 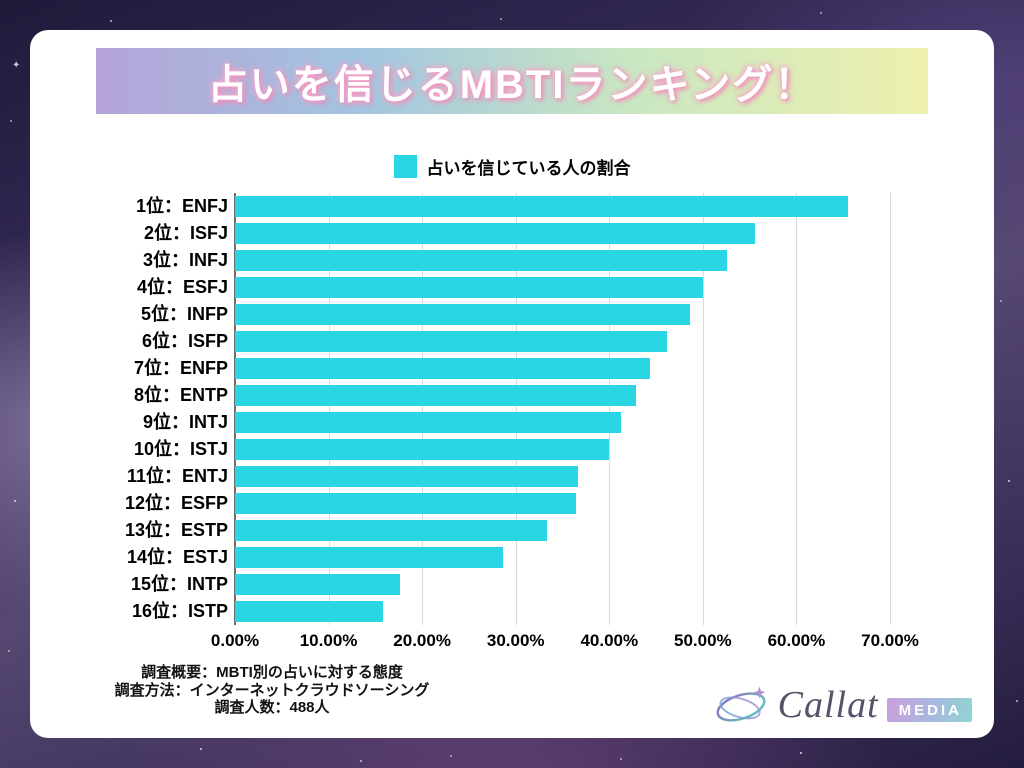 I want to click on x-tick-label: 40.00%, so click(x=609, y=640).